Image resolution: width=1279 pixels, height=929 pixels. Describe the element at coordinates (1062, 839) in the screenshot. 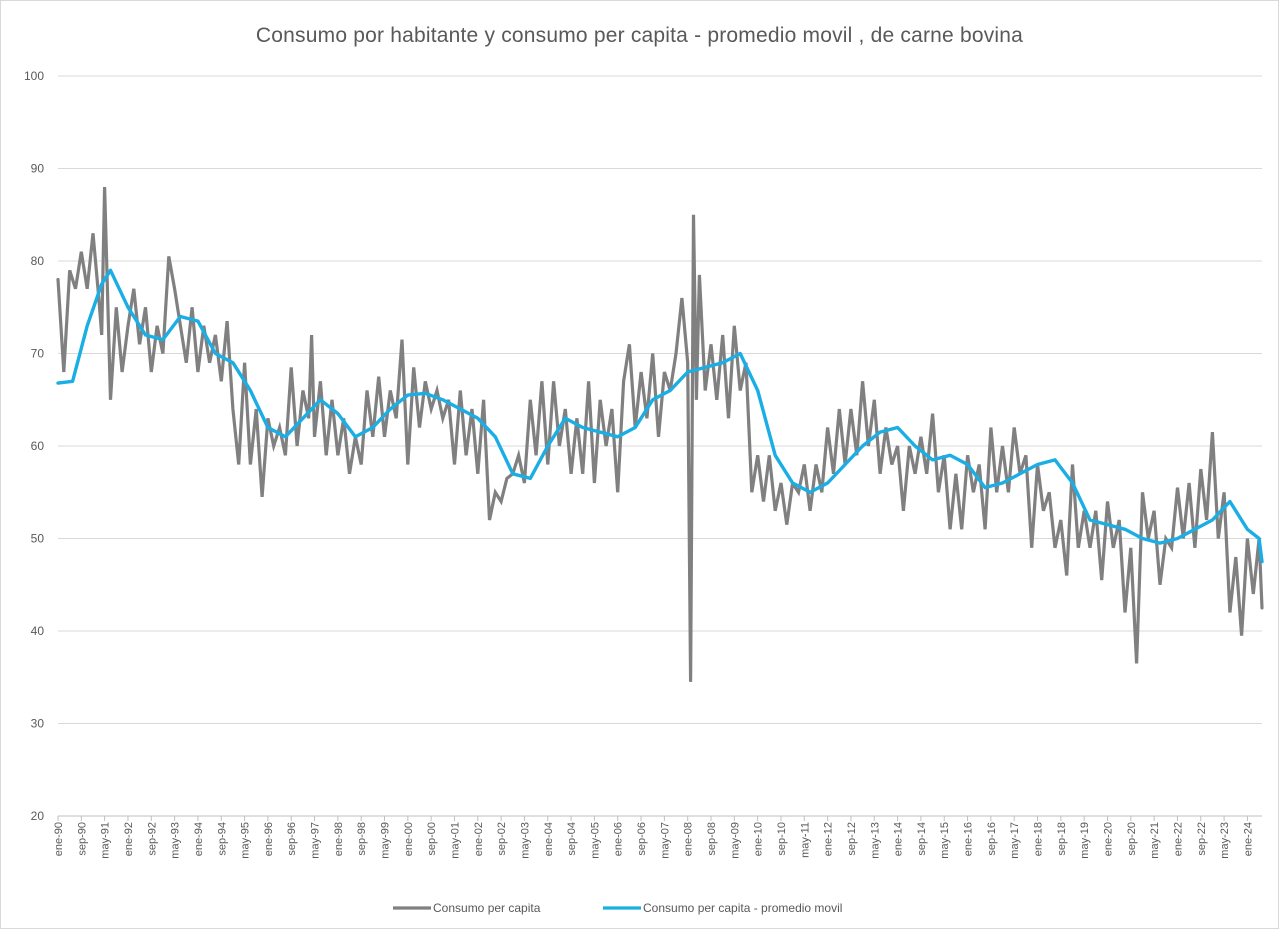

I see `x-tick-label: sep-18` at that location.